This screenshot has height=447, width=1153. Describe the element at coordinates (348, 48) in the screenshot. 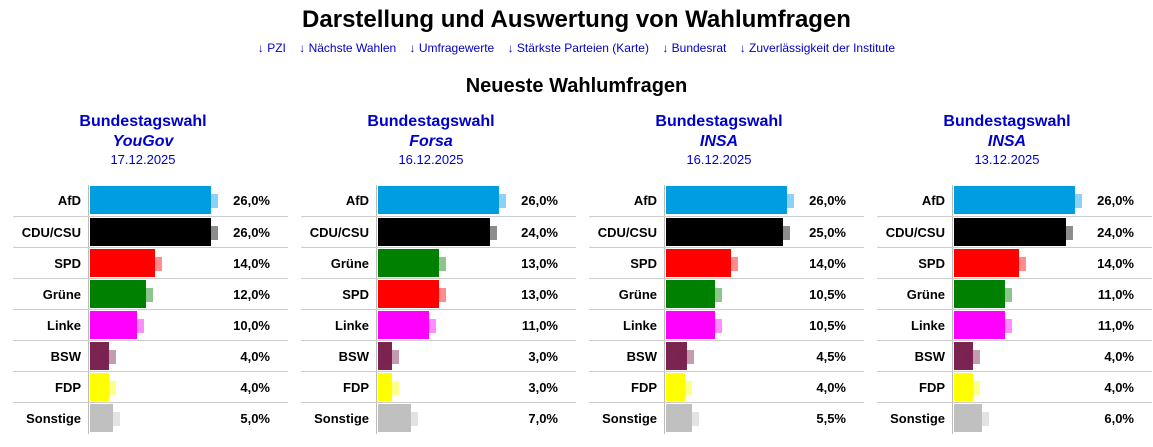

I see `nav-link-next-elections: ↓ Nächste Wahlen` at that location.